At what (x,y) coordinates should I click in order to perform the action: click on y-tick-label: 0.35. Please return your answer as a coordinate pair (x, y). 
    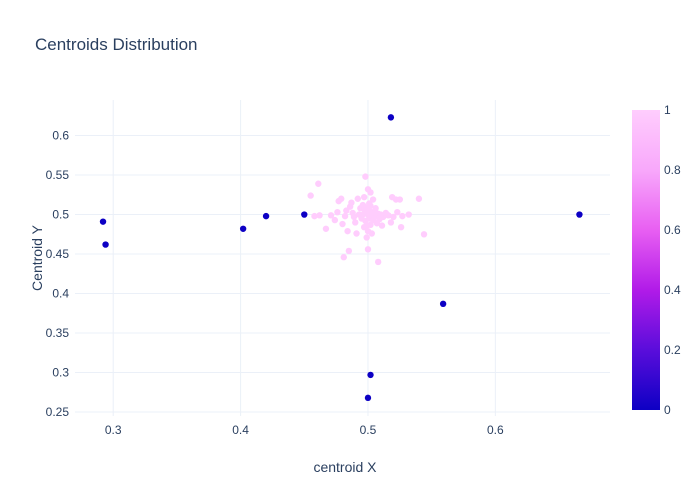
    Looking at the image, I should click on (58, 333).